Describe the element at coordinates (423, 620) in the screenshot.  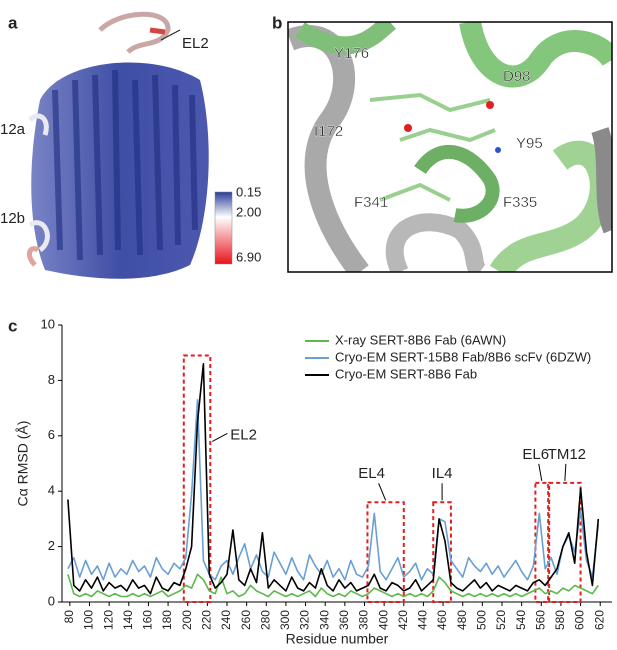
I see `x-tick-label: 440` at that location.